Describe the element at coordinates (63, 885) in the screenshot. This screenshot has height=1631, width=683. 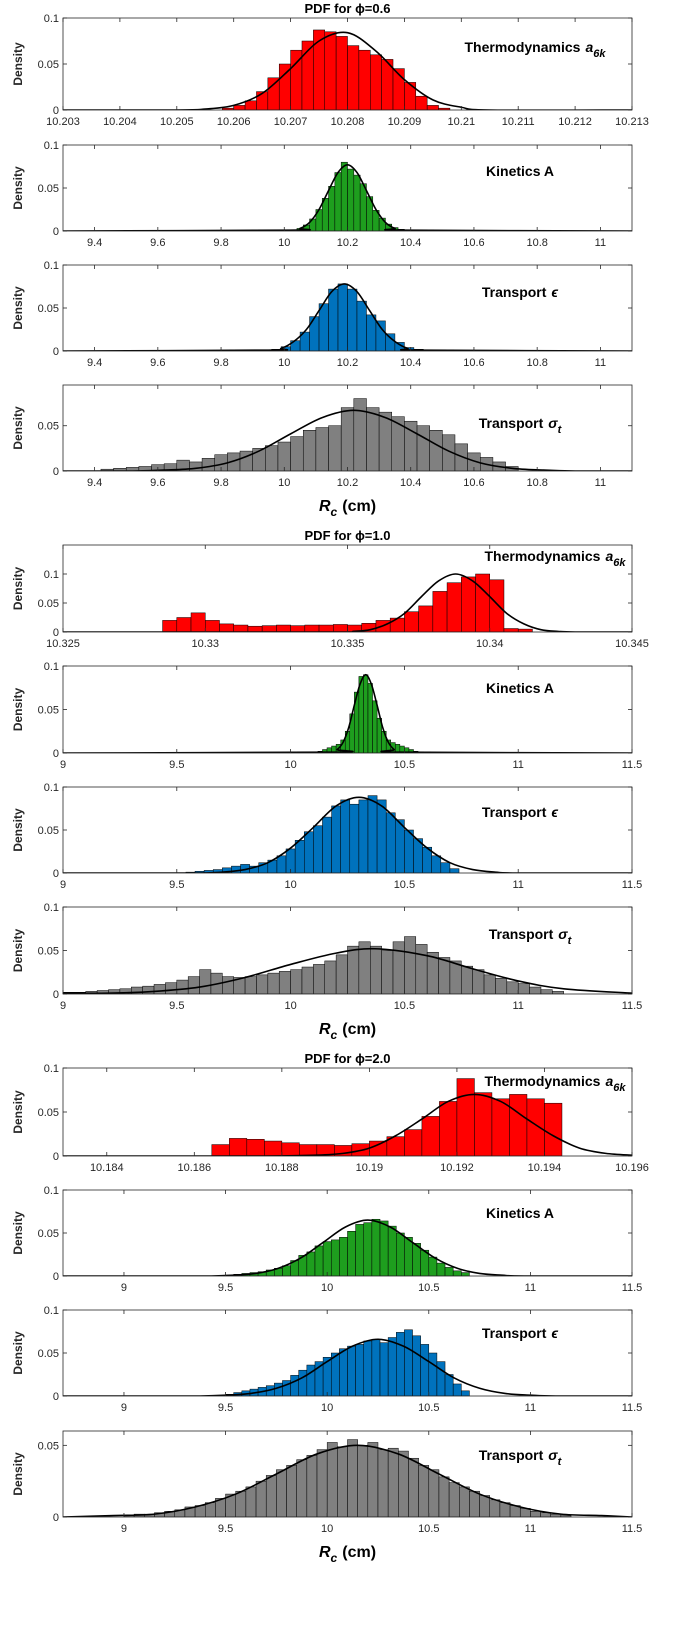
I see `x-tick-label: 9` at that location.